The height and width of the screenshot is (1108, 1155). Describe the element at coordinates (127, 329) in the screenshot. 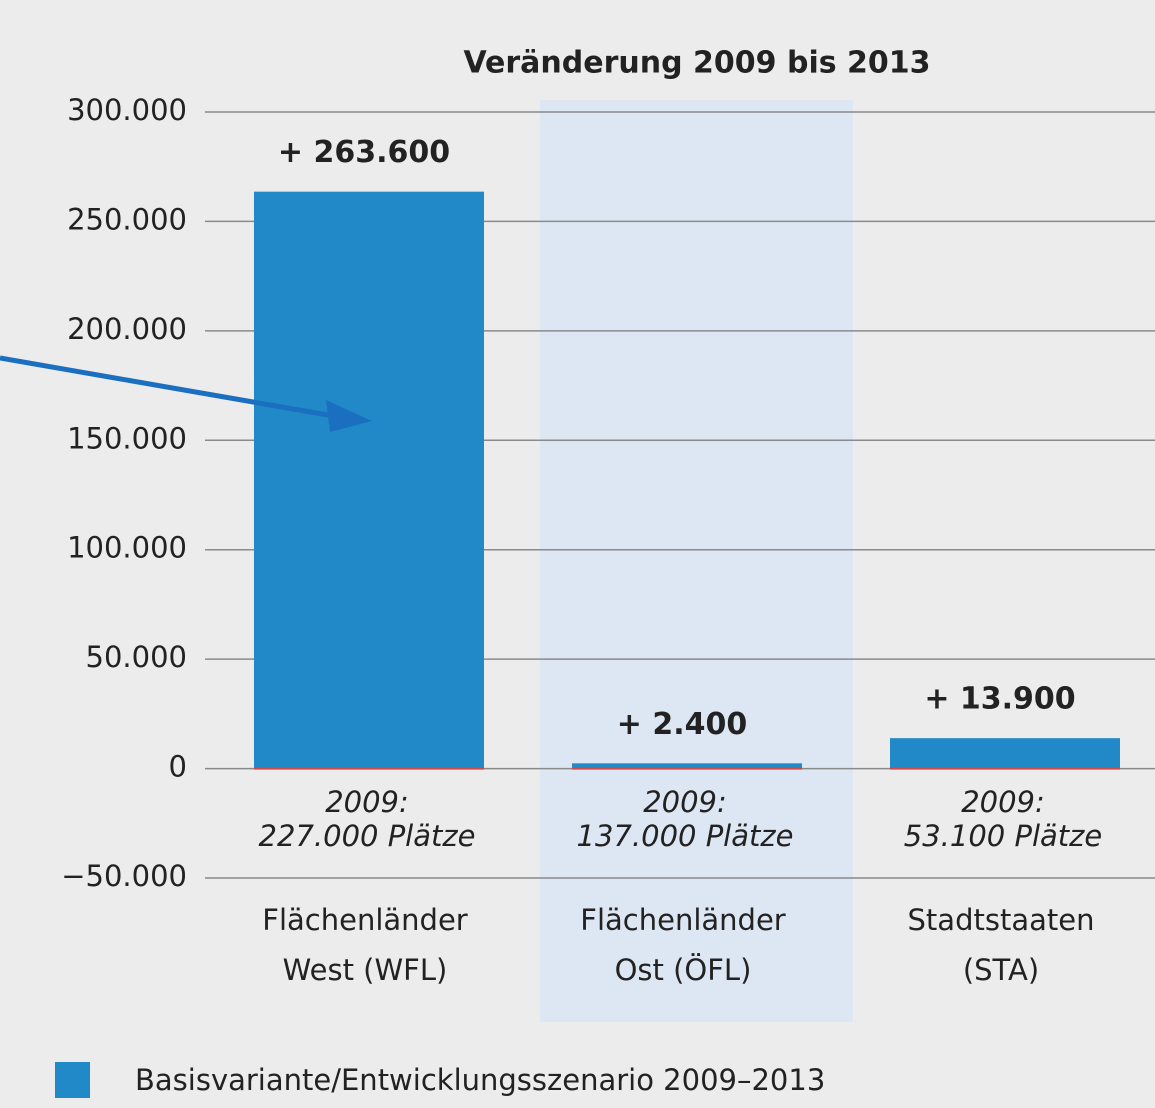

I see `y-tick-label: 200.000` at that location.